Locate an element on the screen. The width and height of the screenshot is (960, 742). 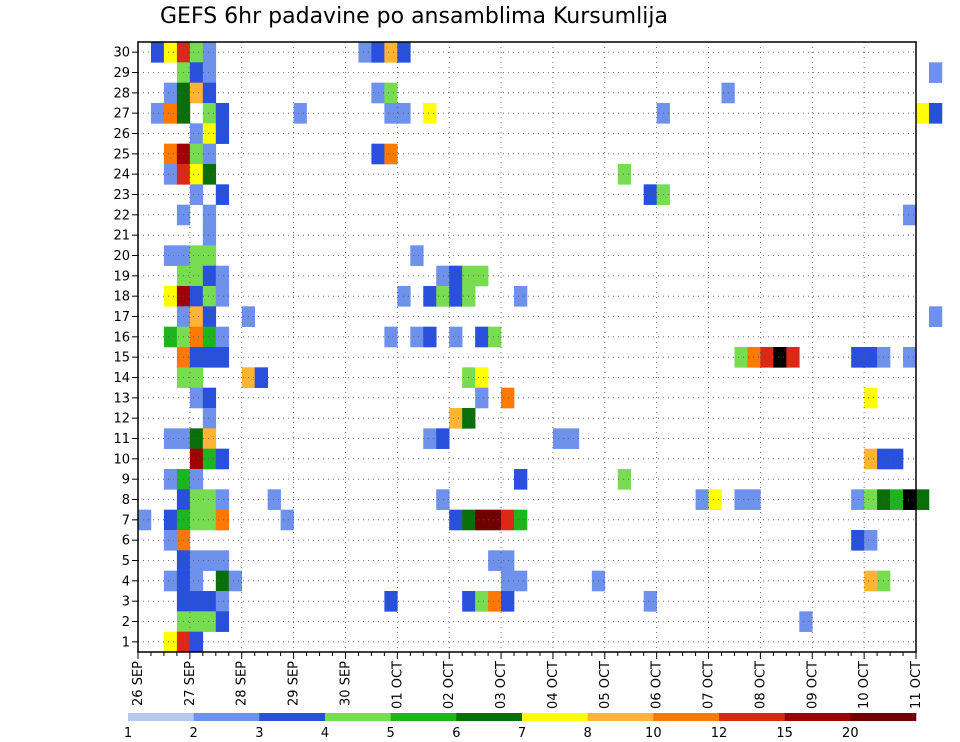
y-tick-label: 8 is located at coordinates (126, 500).